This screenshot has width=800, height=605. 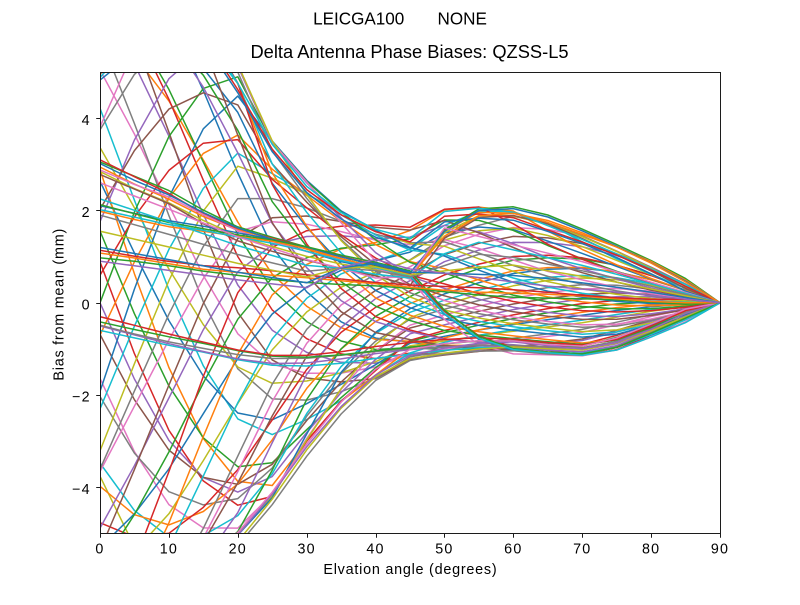 What do you see at coordinates (513, 550) in the screenshot?
I see `svg-text: 60` at bounding box center [513, 550].